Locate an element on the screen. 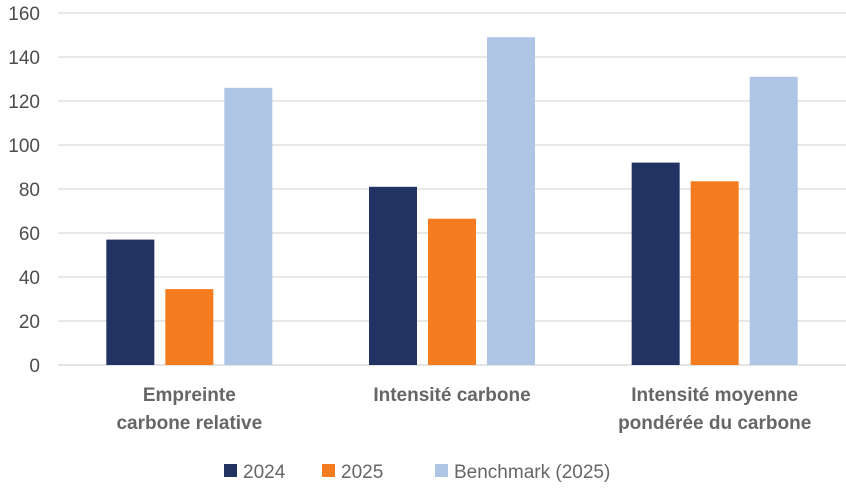 This screenshot has width=846, height=490. category-label-line: Intensité carbone is located at coordinates (451, 395).